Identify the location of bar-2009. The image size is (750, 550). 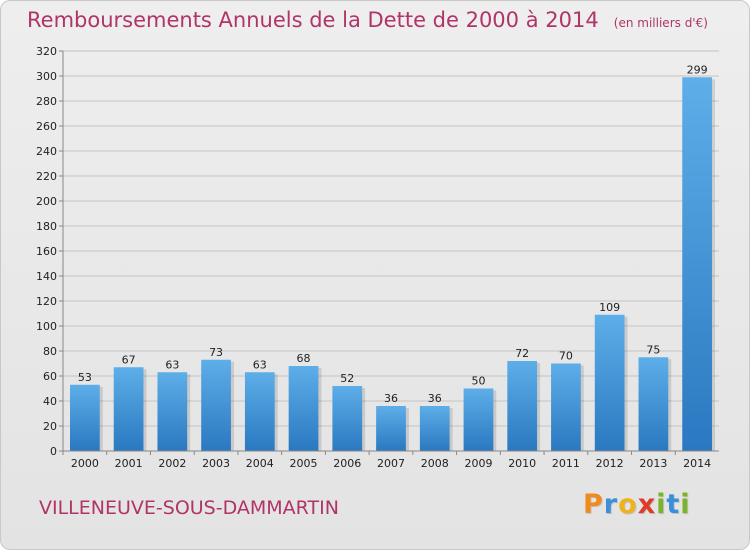
(478, 419).